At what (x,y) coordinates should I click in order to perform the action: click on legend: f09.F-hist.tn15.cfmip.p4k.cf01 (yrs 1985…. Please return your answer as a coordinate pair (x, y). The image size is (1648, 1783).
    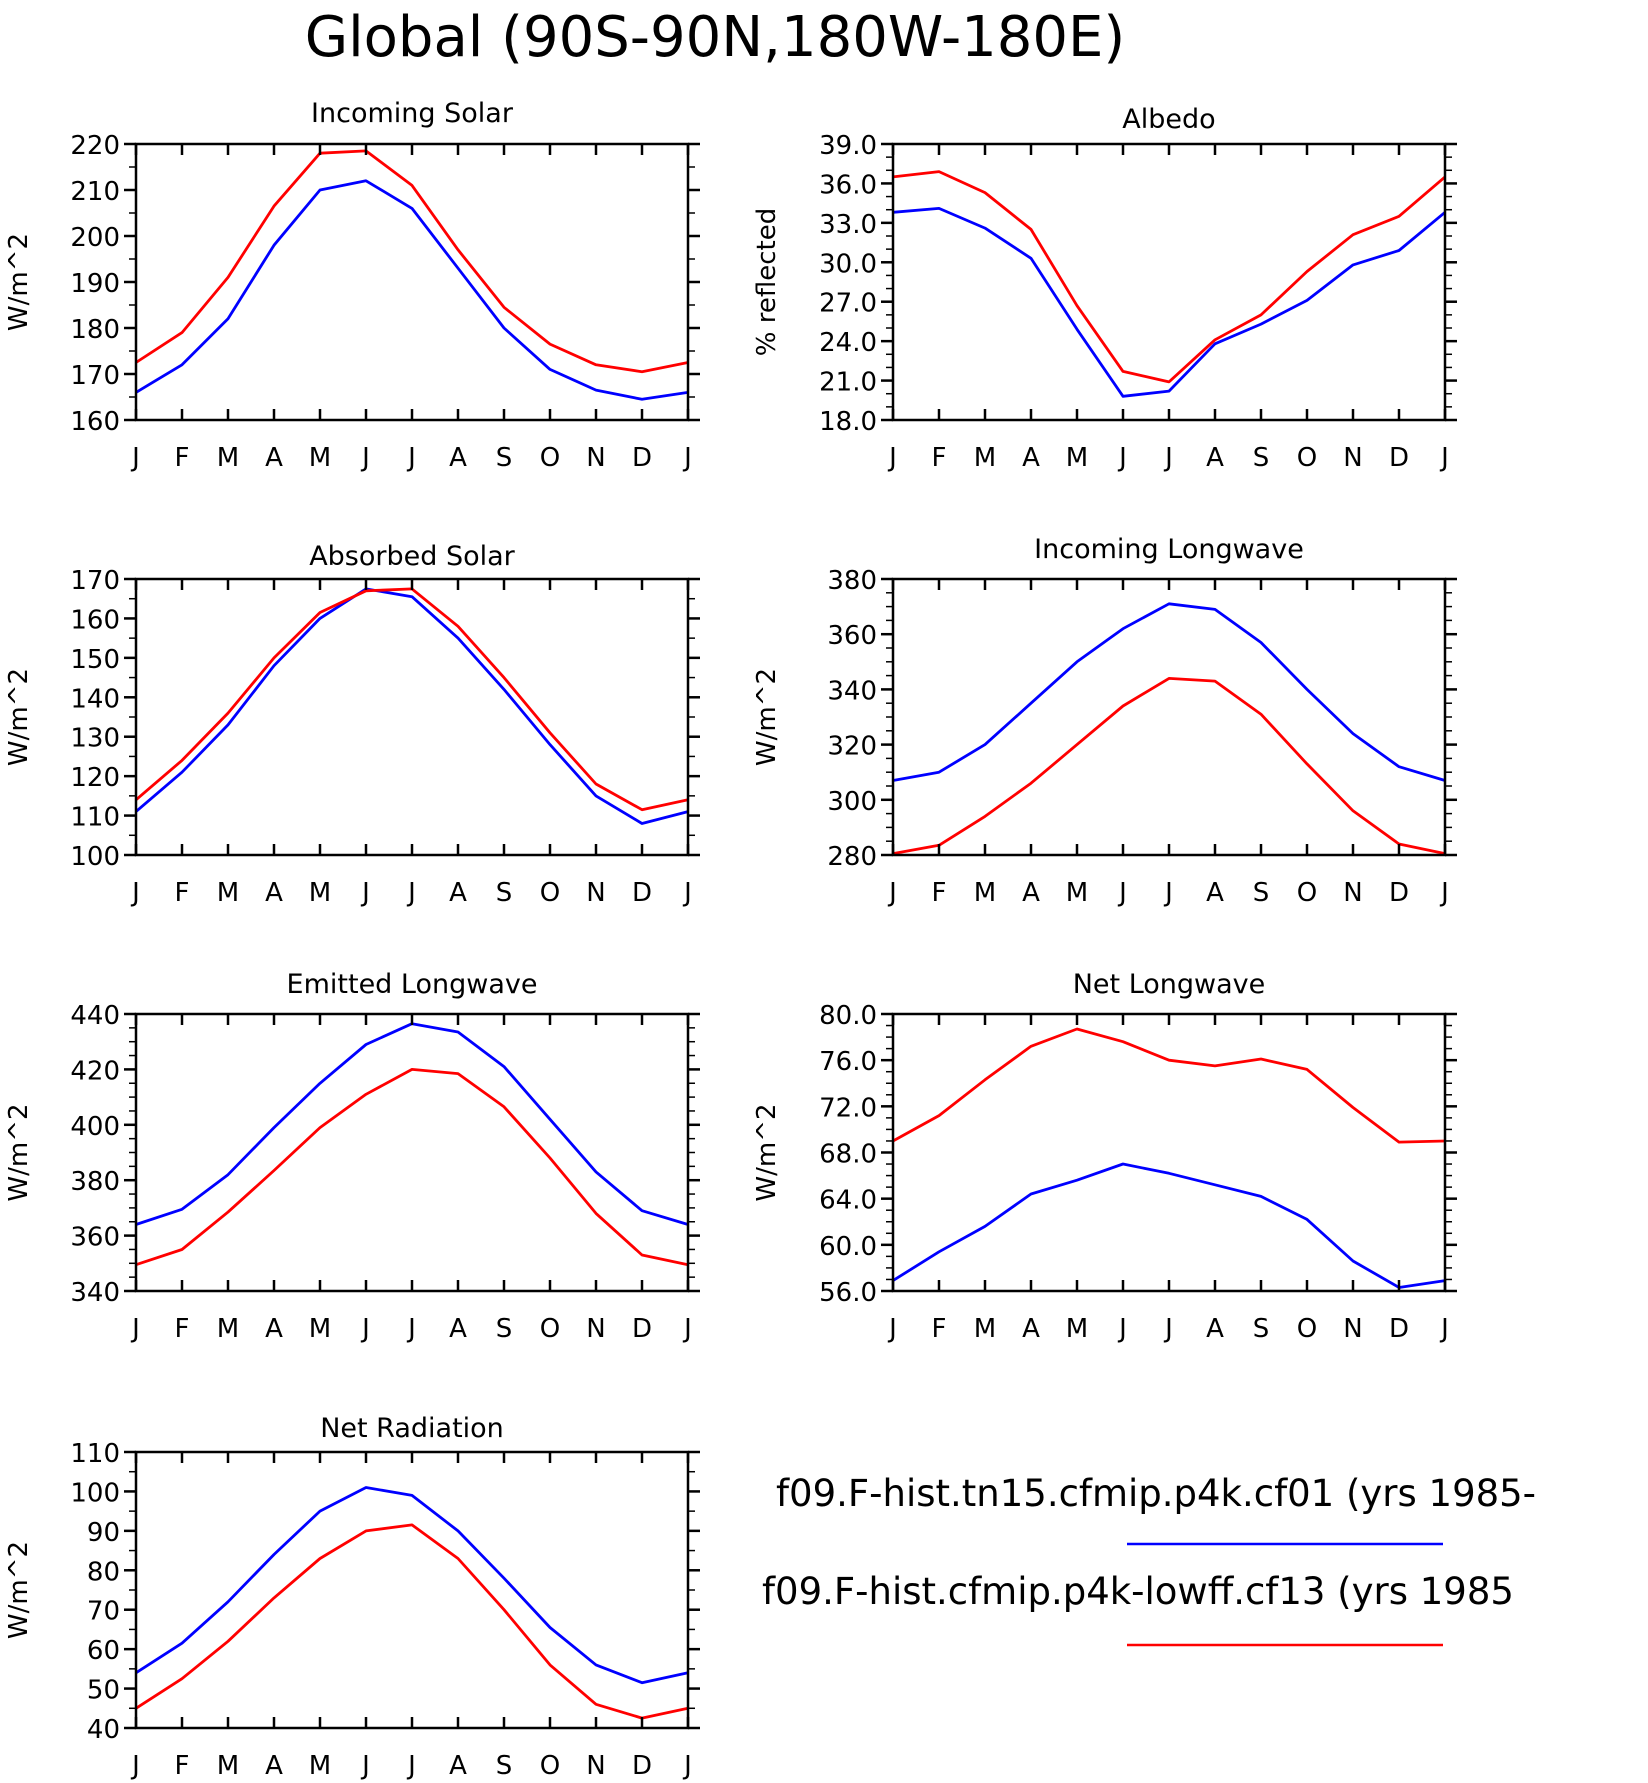
    Looking at the image, I should click on (1149, 1559).